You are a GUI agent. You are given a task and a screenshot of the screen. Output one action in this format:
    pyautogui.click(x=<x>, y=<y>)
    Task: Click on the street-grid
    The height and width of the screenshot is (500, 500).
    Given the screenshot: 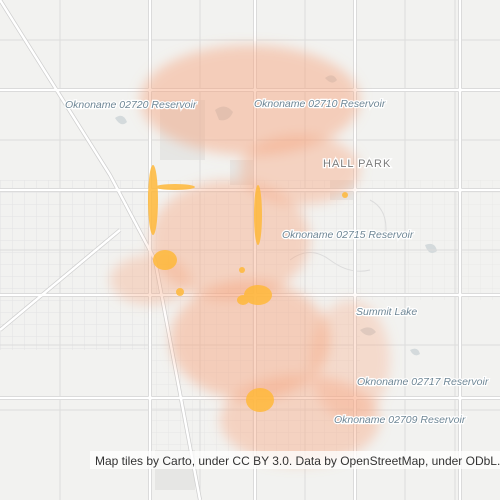 What is the action you would take?
    pyautogui.click(x=430, y=240)
    